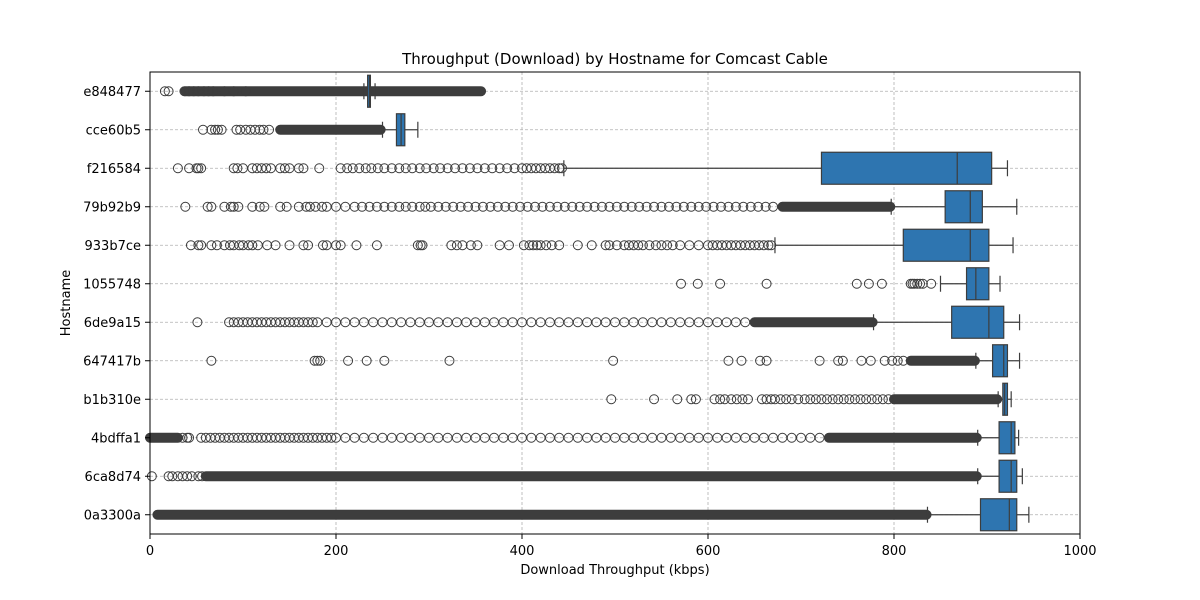 This screenshot has width=1200, height=600. What do you see at coordinates (1007, 438) in the screenshot?
I see `box-4bdffa1` at bounding box center [1007, 438].